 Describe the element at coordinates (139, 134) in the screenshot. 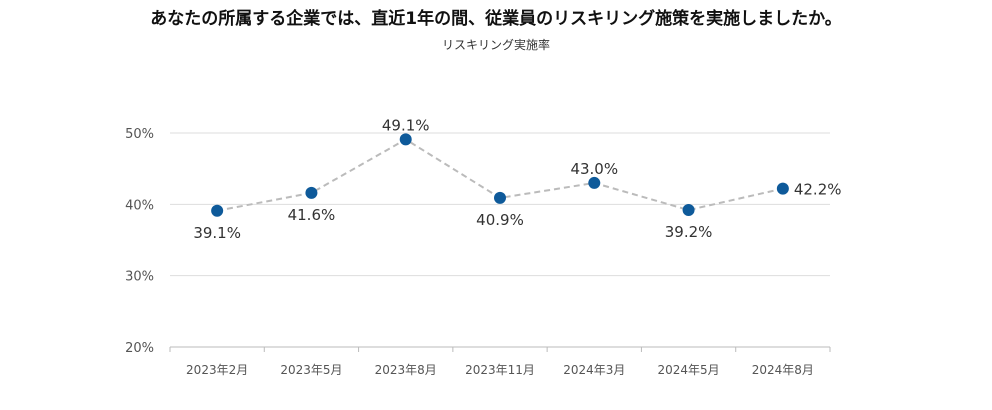

I see `y-tick-label: 50%` at that location.